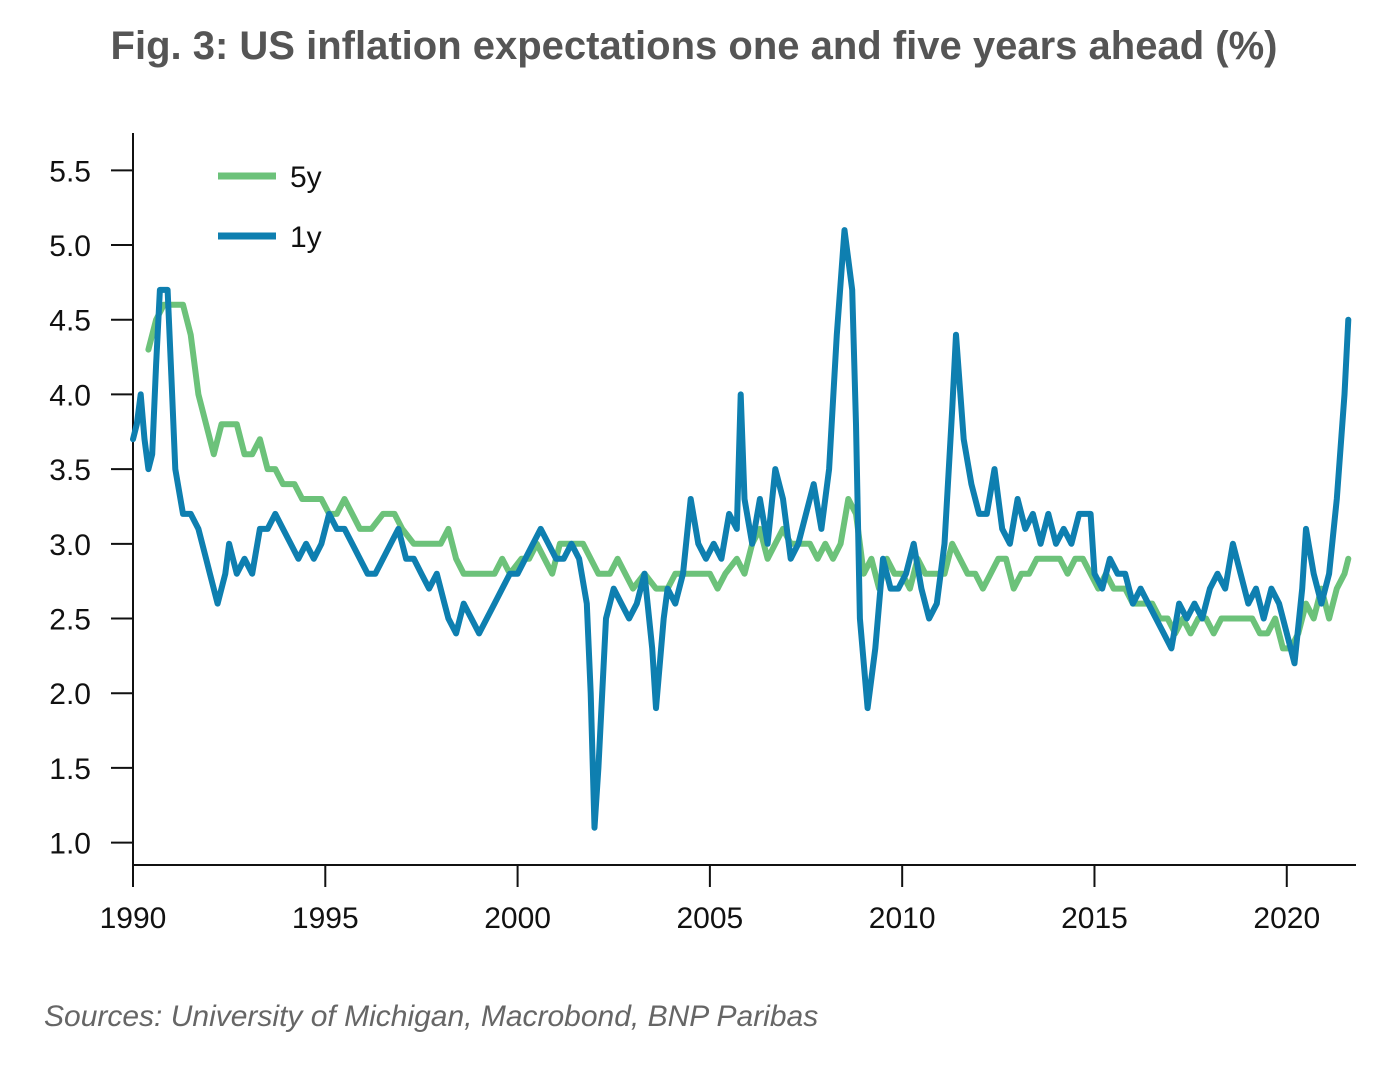  Describe the element at coordinates (70, 395) in the screenshot. I see `y-tick-label: 4.0` at that location.